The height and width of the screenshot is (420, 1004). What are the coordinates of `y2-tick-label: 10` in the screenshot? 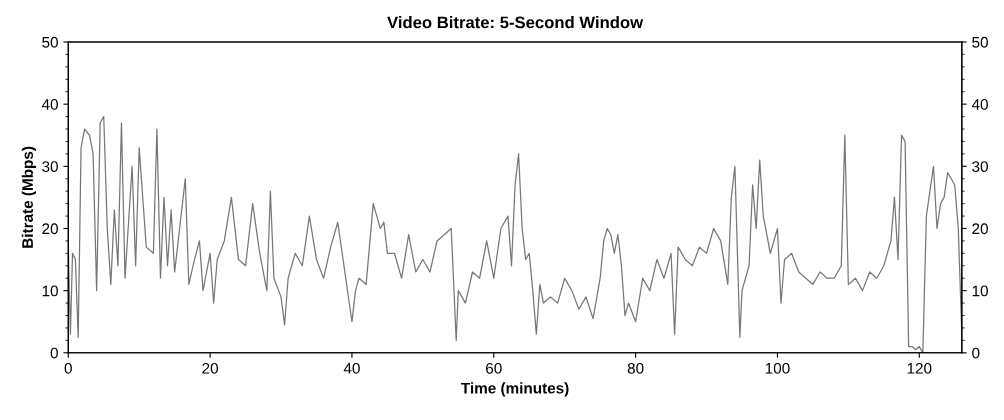 It's located at (980, 291).